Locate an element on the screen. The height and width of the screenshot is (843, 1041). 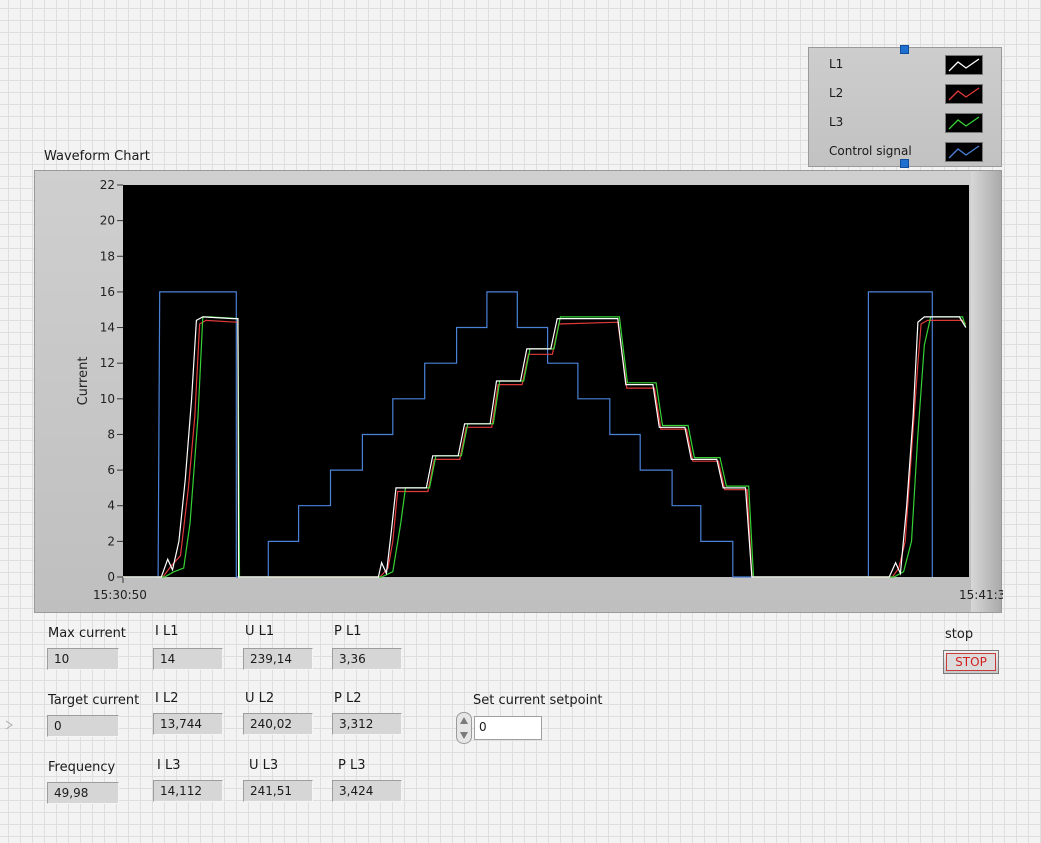
x-tick-label-start: 15:30:50 is located at coordinates (120, 595).